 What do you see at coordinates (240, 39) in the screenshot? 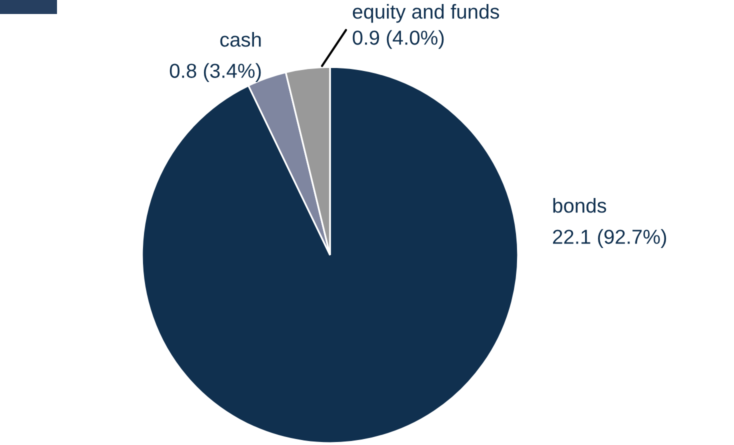
I see `slice-label: cash` at bounding box center [240, 39].